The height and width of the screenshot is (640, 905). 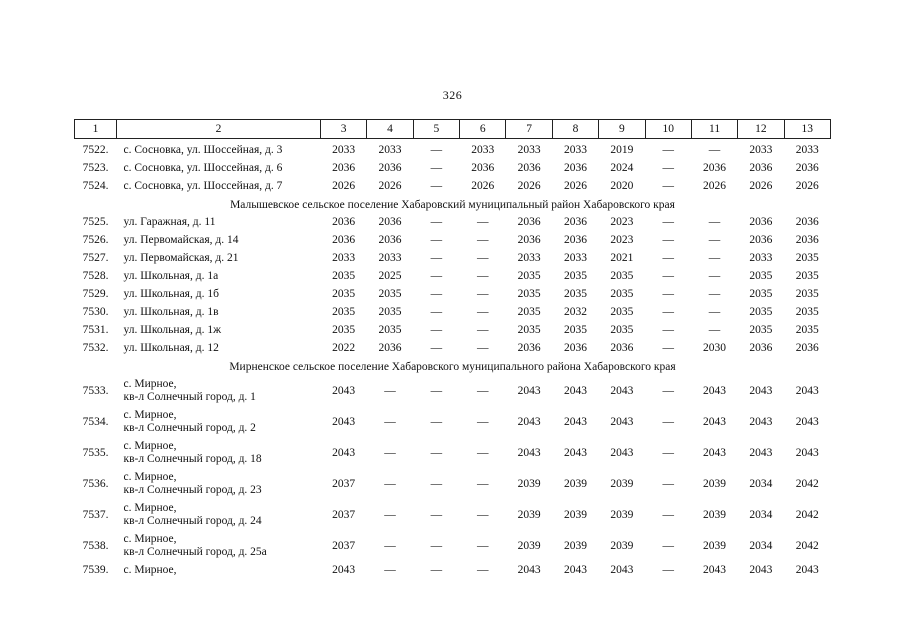 What do you see at coordinates (95, 258) in the screenshot?
I see `row-number: 7527.` at bounding box center [95, 258].